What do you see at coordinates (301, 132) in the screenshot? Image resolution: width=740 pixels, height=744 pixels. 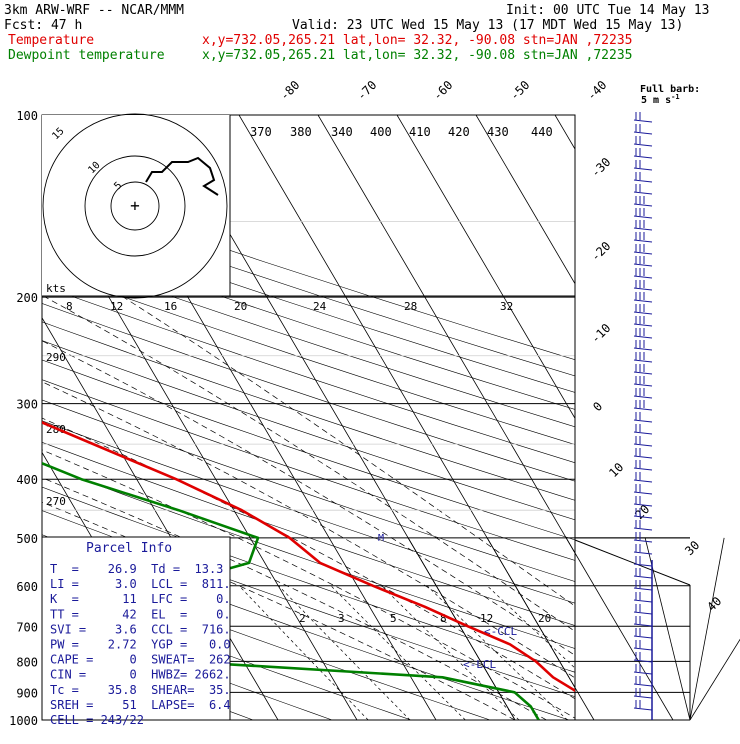 I see `theta-label: 380` at bounding box center [301, 132].